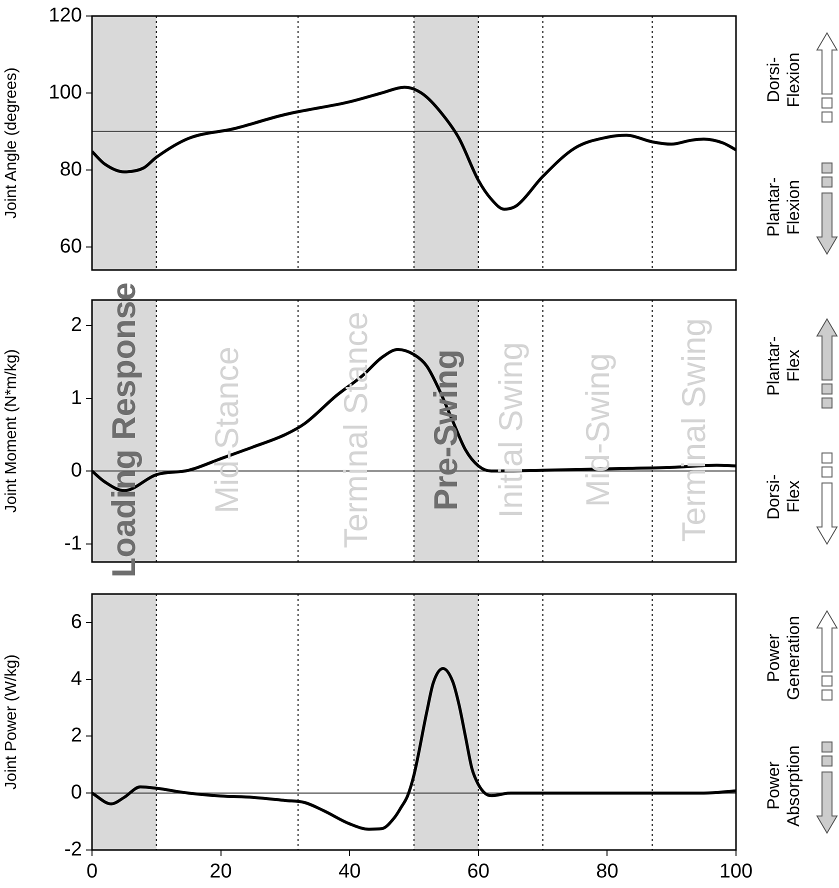 The width and height of the screenshot is (839, 888). Describe the element at coordinates (11, 143) in the screenshot. I see `y-axis-title: Joint Angle (degrees)` at that location.